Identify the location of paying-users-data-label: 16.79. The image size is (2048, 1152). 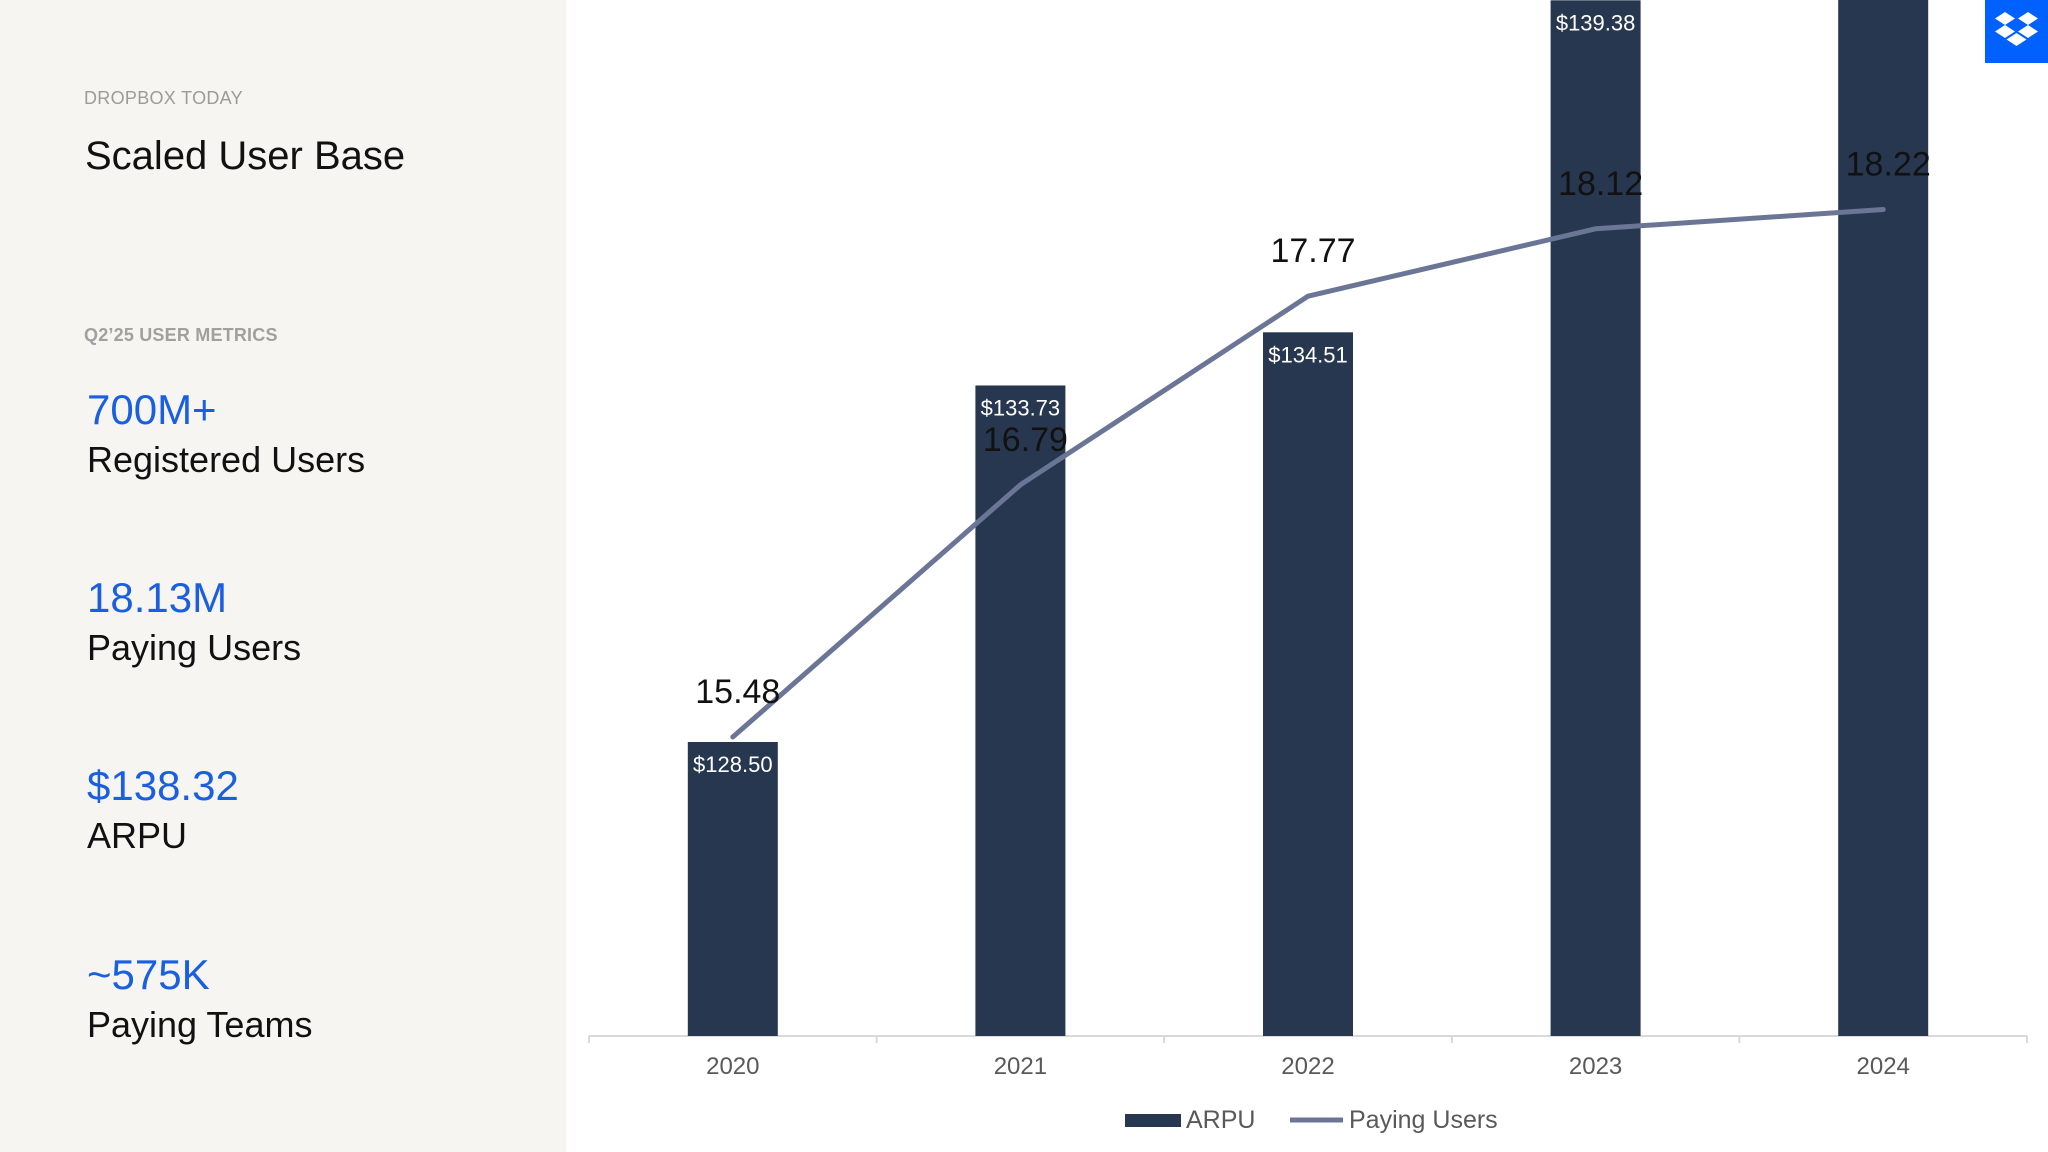
(1025, 440).